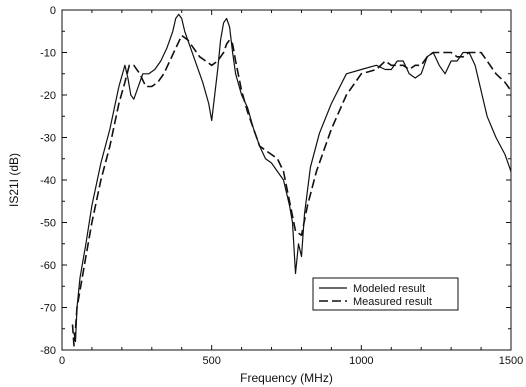 This screenshot has height=387, width=526. What do you see at coordinates (48, 54) in the screenshot?
I see `y-tick-label: -10` at bounding box center [48, 54].